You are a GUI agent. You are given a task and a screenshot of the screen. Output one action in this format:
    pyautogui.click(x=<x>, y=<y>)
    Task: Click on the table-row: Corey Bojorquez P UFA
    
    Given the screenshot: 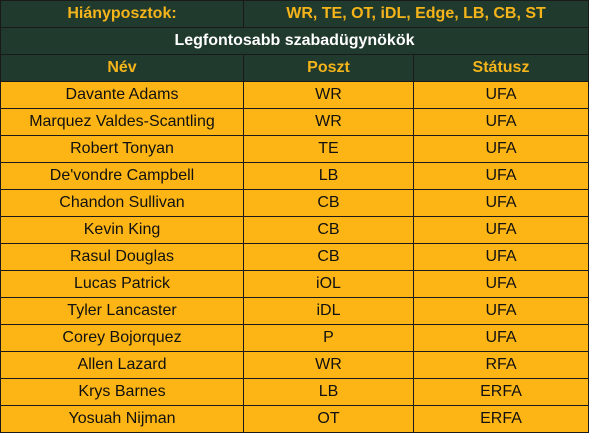 What is the action you would take?
    pyautogui.click(x=294, y=338)
    